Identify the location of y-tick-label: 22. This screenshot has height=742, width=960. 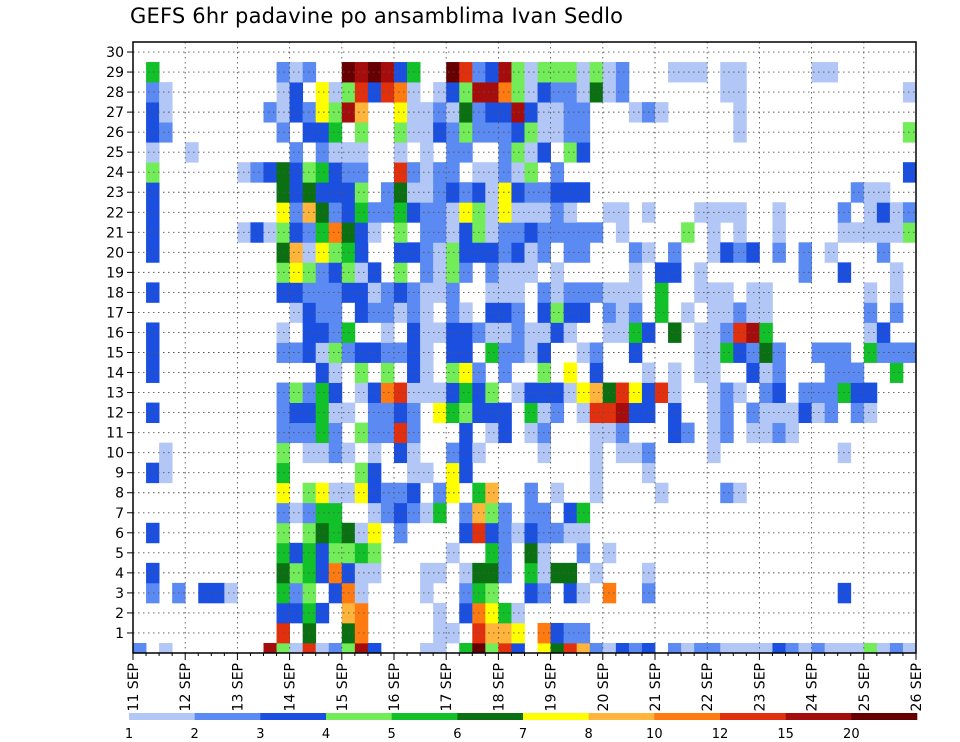
(115, 213).